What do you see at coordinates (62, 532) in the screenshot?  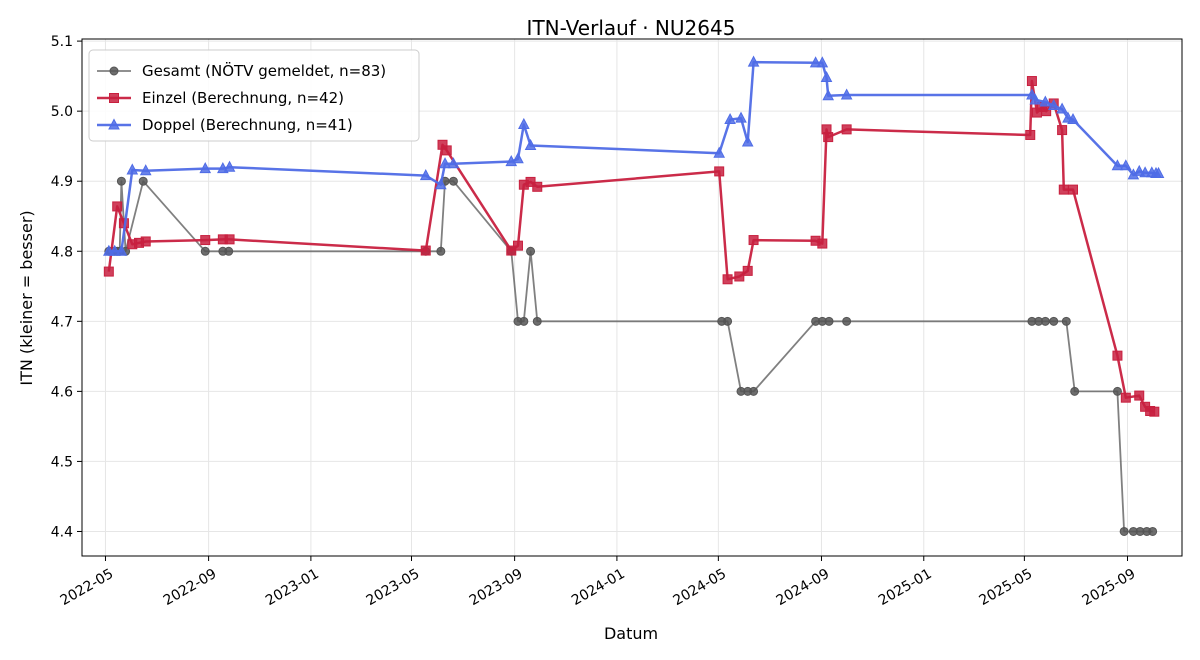 I see `y-tick-label: 4.4` at bounding box center [62, 532].